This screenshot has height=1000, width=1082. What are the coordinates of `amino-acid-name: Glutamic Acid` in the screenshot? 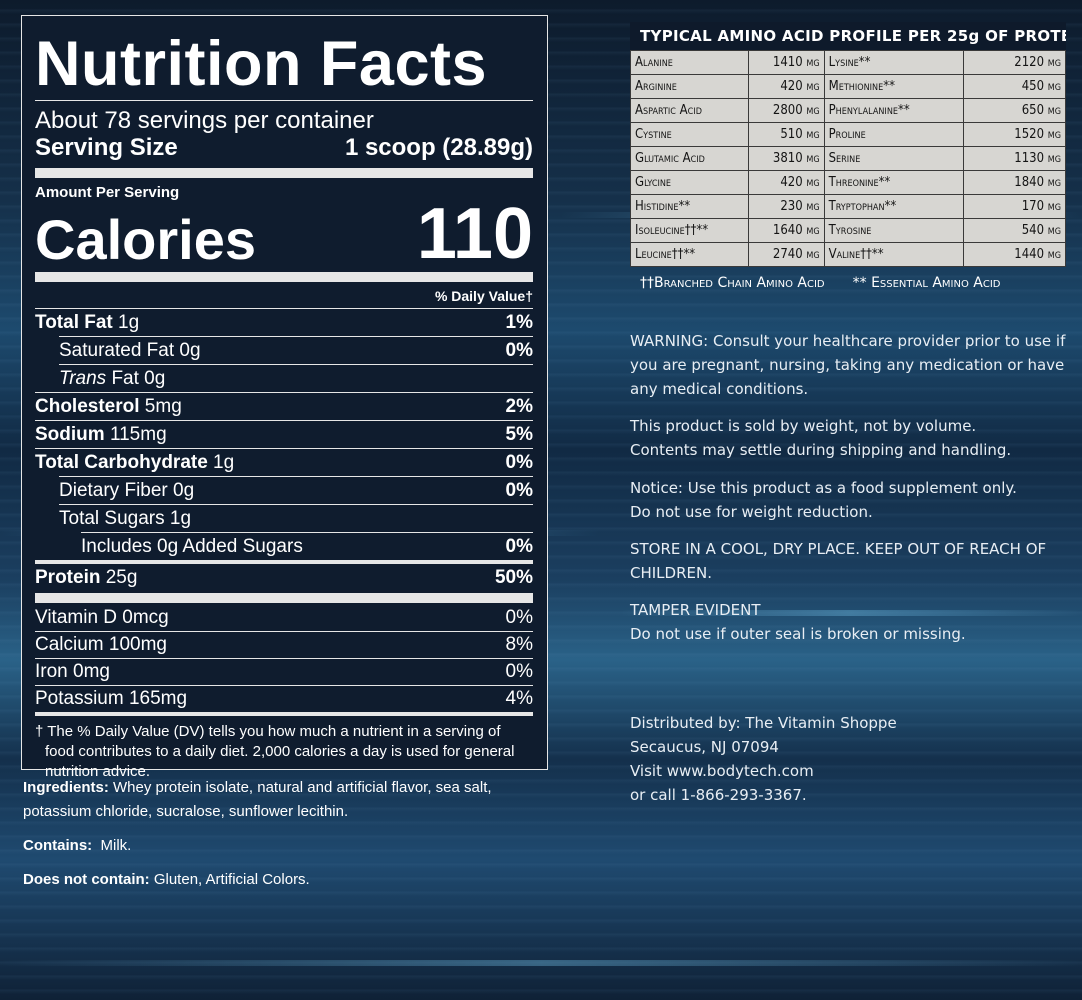 It's located at (689, 158).